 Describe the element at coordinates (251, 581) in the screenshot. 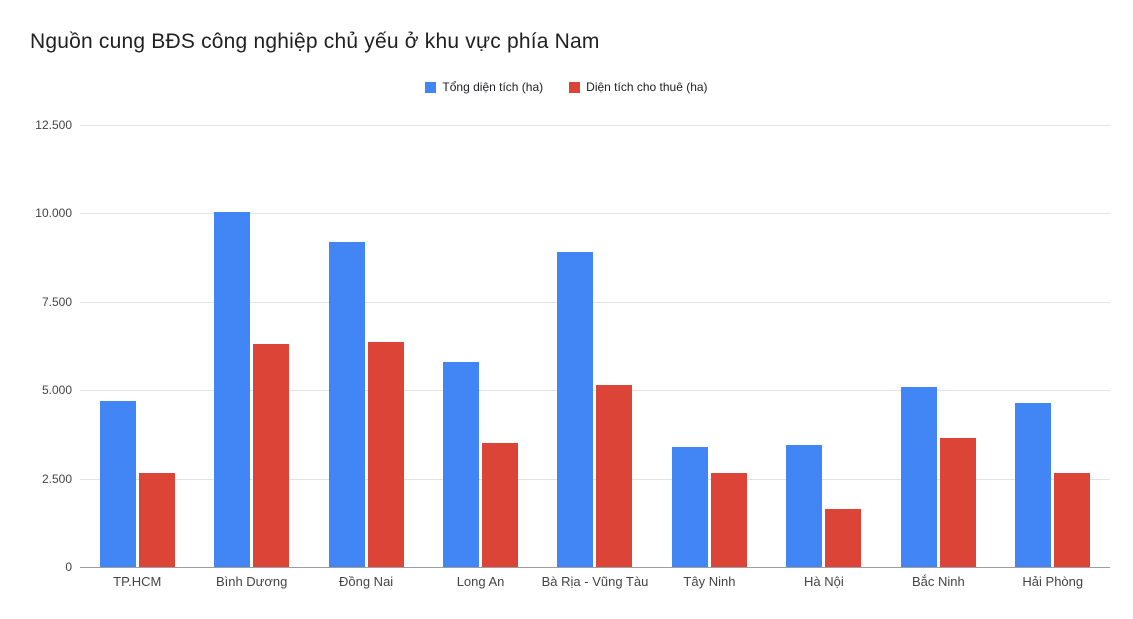

I see `x-axis-category-label: Bình Dương` at that location.